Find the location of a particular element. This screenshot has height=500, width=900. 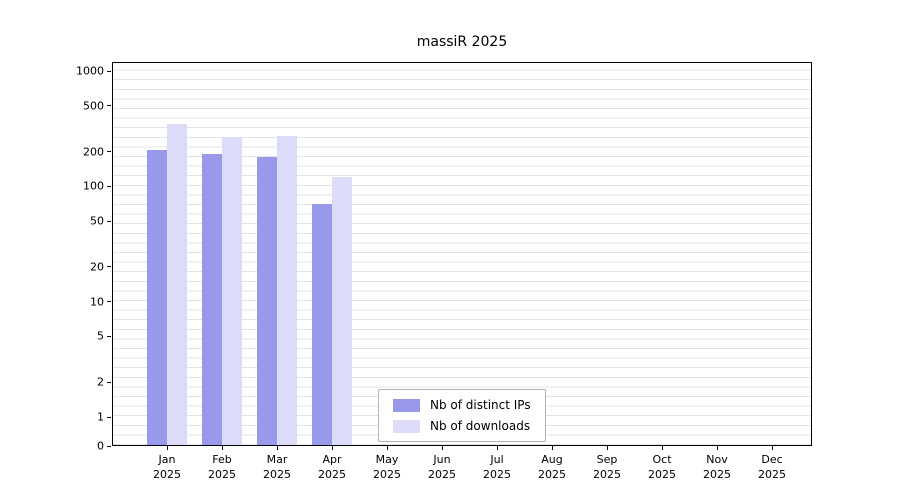

y-tick-label: 0 is located at coordinates (100, 446).